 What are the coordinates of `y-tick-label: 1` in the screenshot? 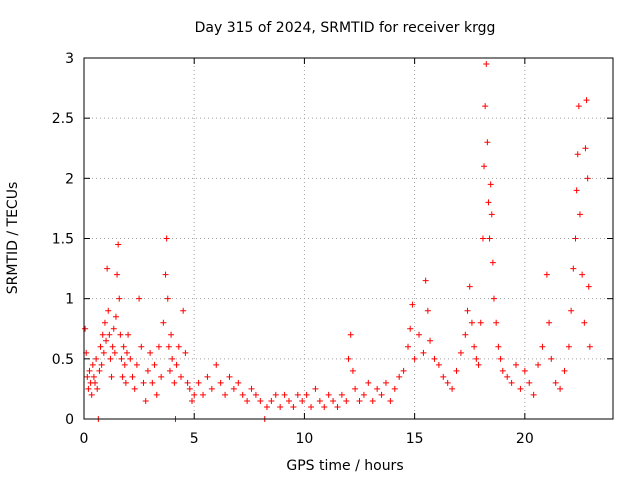 It's located at (69, 300).